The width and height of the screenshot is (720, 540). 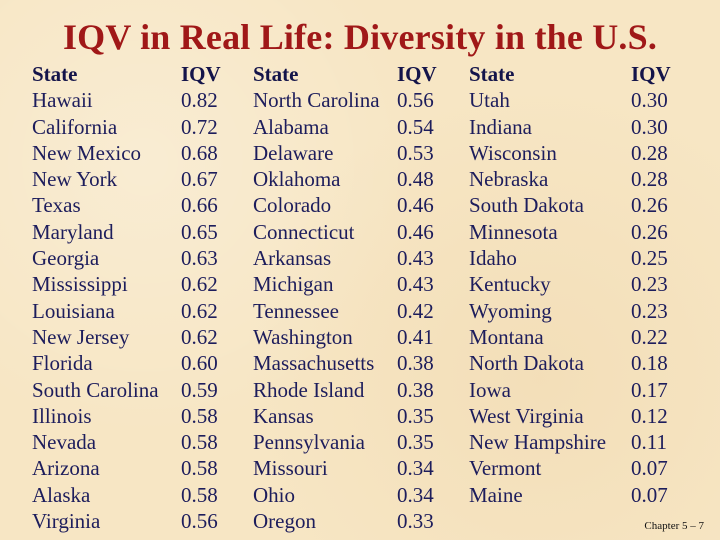 I want to click on iqv-value: 0.41, so click(x=415, y=336).